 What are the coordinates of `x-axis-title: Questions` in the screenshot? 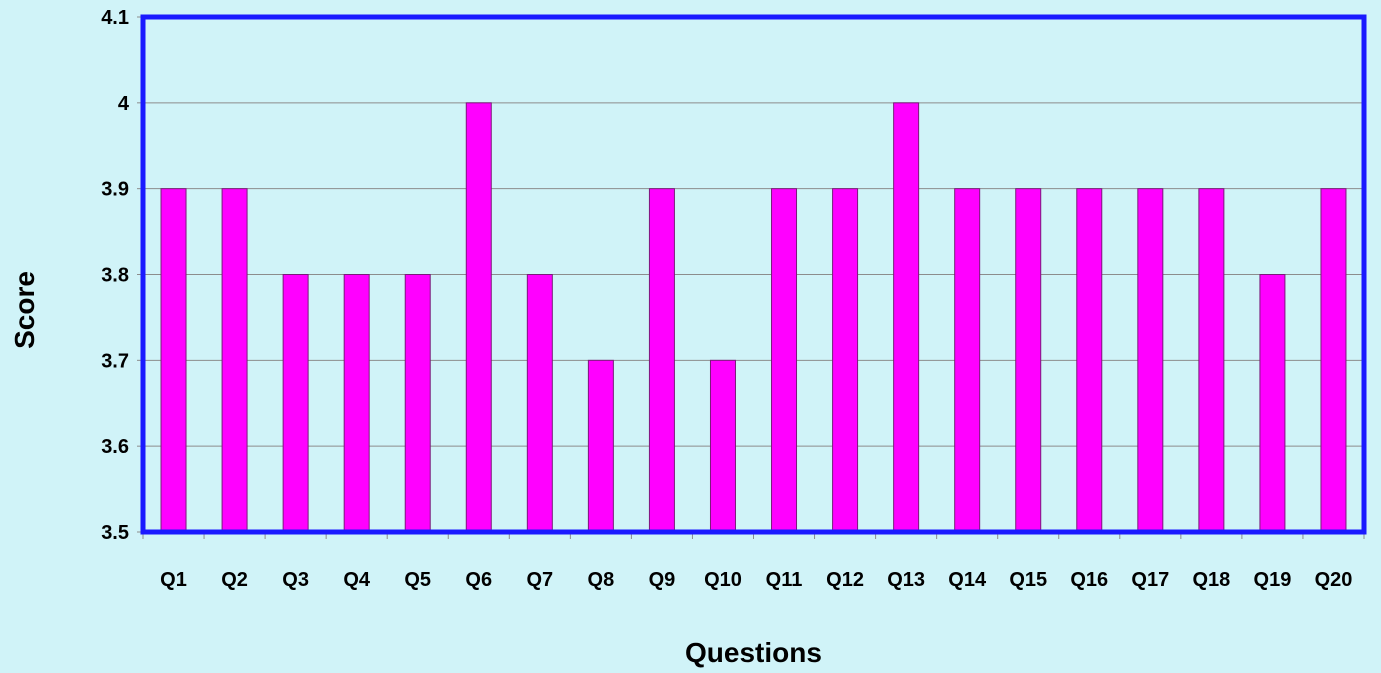 It's located at (753, 652).